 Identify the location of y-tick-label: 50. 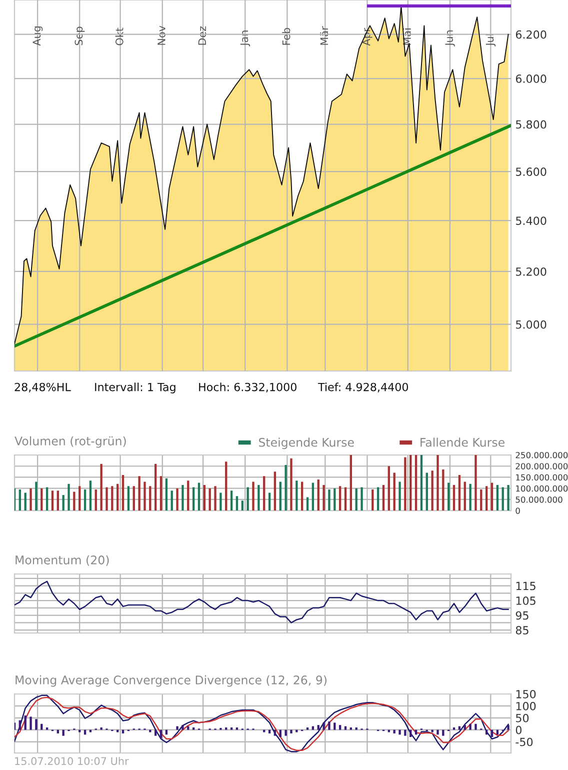
(522, 718).